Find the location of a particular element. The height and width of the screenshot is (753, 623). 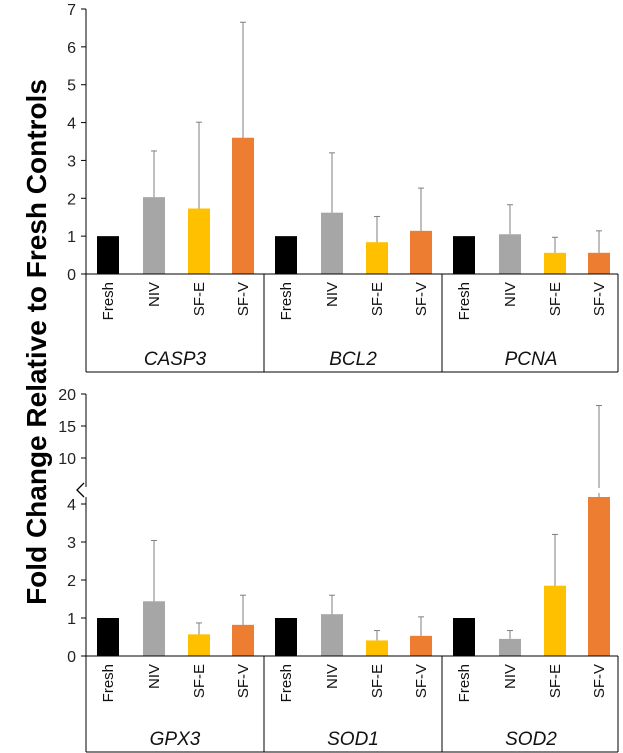

bar-gpx3-niv is located at coordinates (154, 628).